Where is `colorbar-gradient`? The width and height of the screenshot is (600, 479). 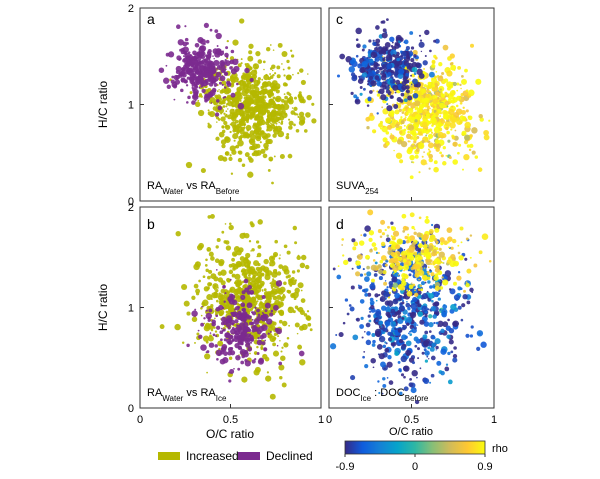
colorbar-gradient is located at coordinates (415, 447).